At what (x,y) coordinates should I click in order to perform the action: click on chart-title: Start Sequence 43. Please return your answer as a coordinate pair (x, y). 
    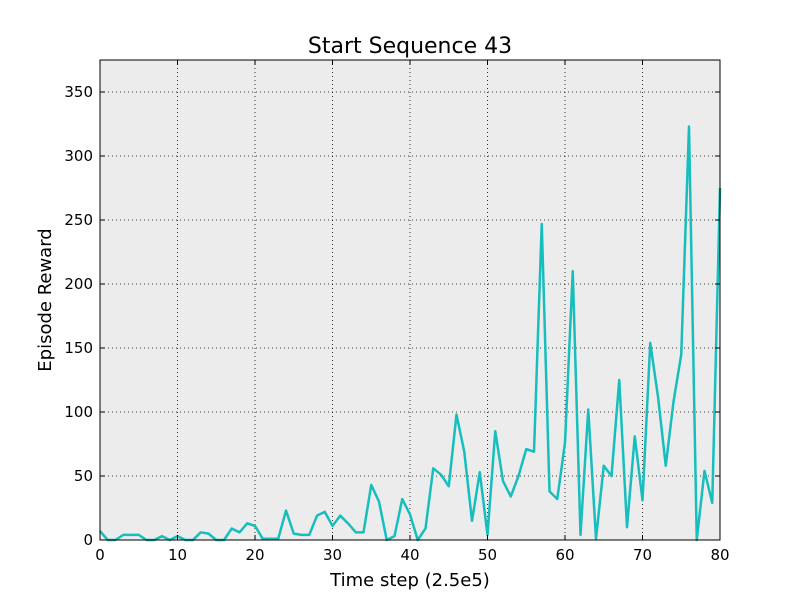
    Looking at the image, I should click on (410, 46).